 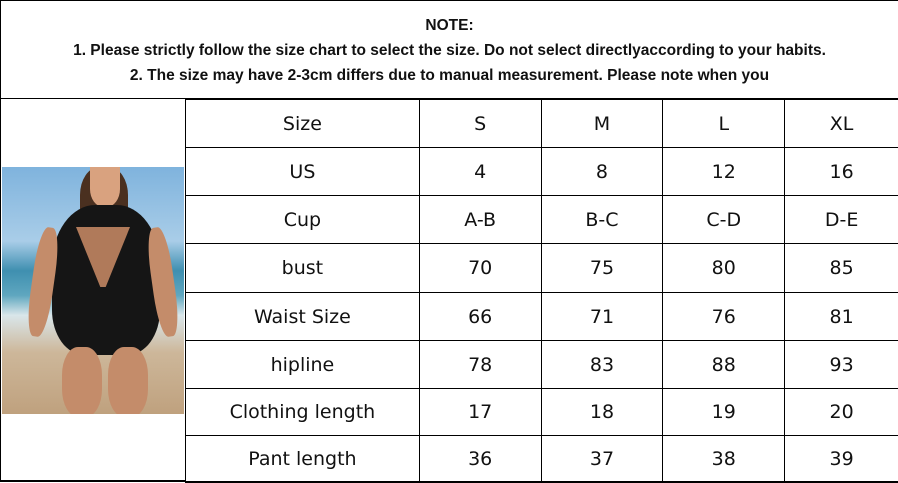 I want to click on table-cell: 38, so click(x=724, y=459).